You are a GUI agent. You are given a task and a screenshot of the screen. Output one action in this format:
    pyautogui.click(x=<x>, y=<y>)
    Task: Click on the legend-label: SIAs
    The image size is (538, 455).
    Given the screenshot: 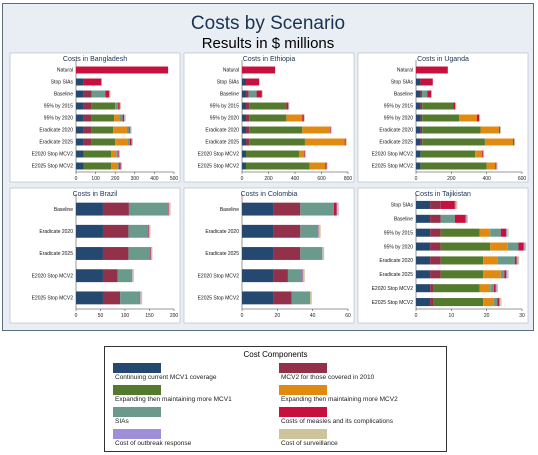 What is the action you would take?
    pyautogui.click(x=122, y=421)
    